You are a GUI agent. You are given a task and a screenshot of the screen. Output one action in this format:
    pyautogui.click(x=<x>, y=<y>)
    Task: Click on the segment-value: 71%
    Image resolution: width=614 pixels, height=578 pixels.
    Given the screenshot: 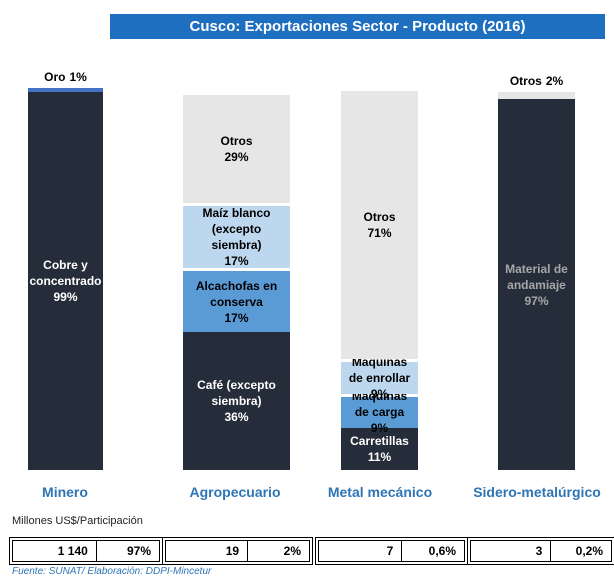 What is the action you would take?
    pyautogui.click(x=379, y=233)
    